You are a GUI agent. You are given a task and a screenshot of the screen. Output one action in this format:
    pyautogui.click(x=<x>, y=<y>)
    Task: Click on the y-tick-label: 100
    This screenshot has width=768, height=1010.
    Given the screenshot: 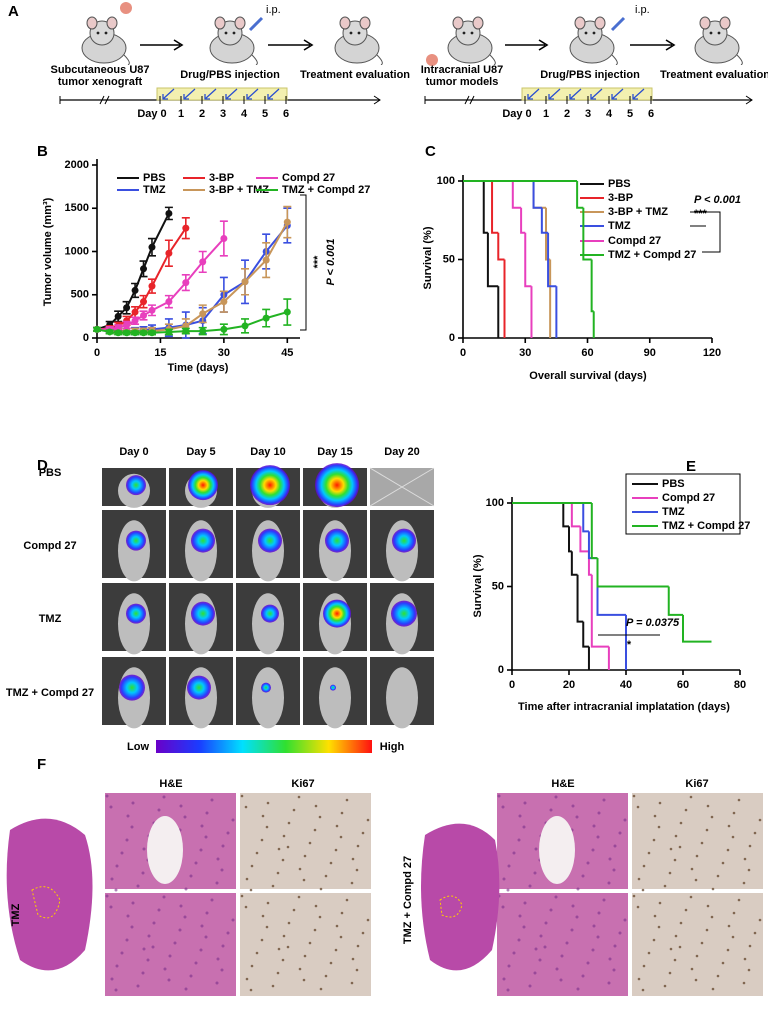 What is the action you would take?
    pyautogui.click(x=446, y=181)
    